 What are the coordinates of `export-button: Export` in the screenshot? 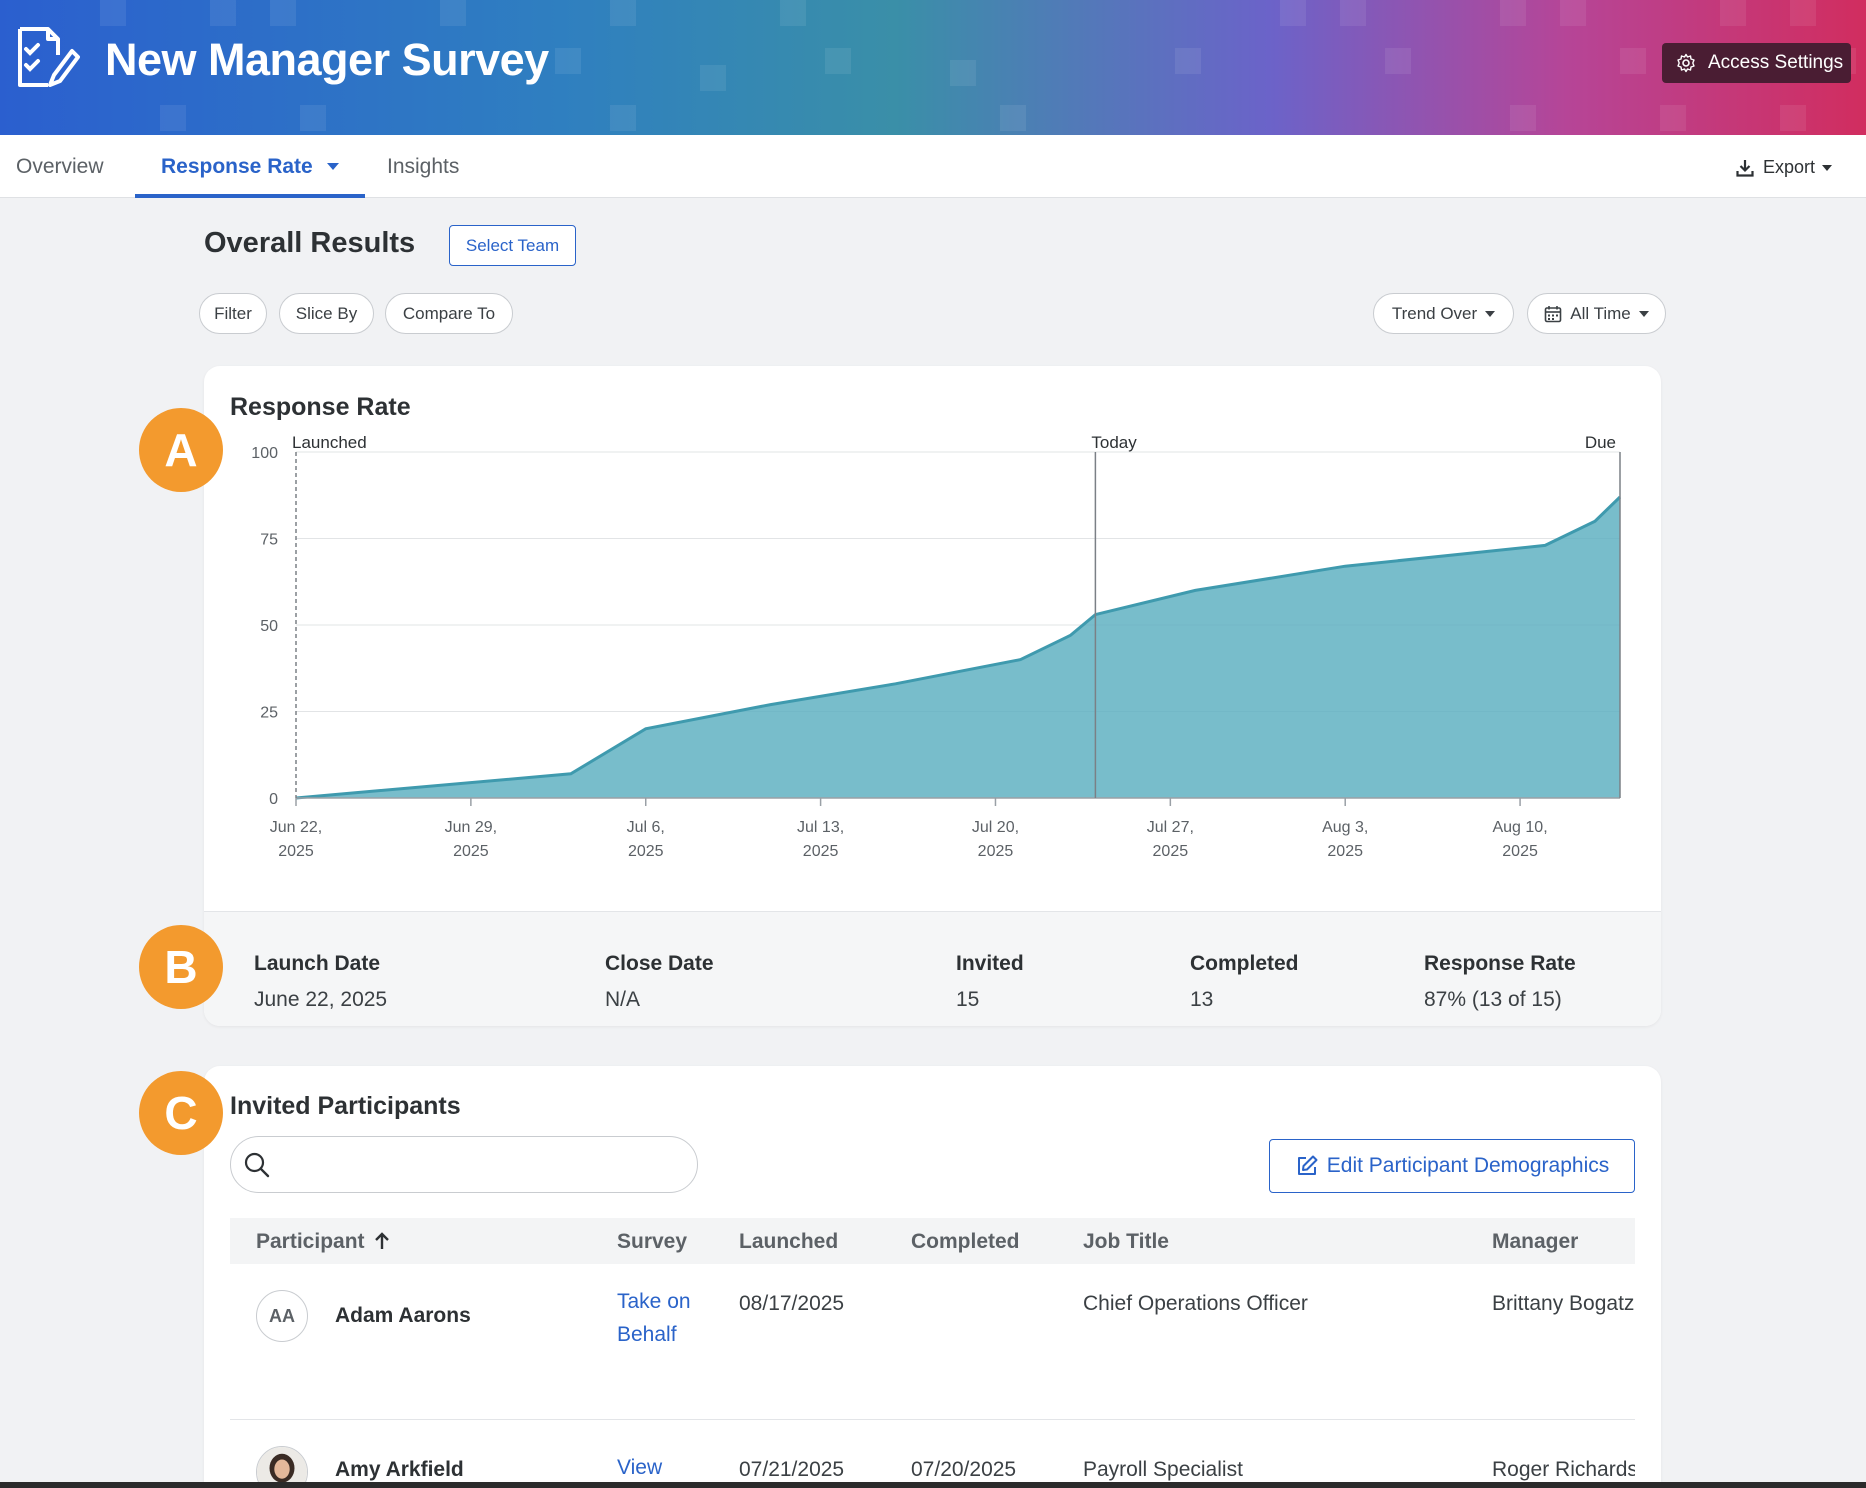 It's located at (1784, 167).